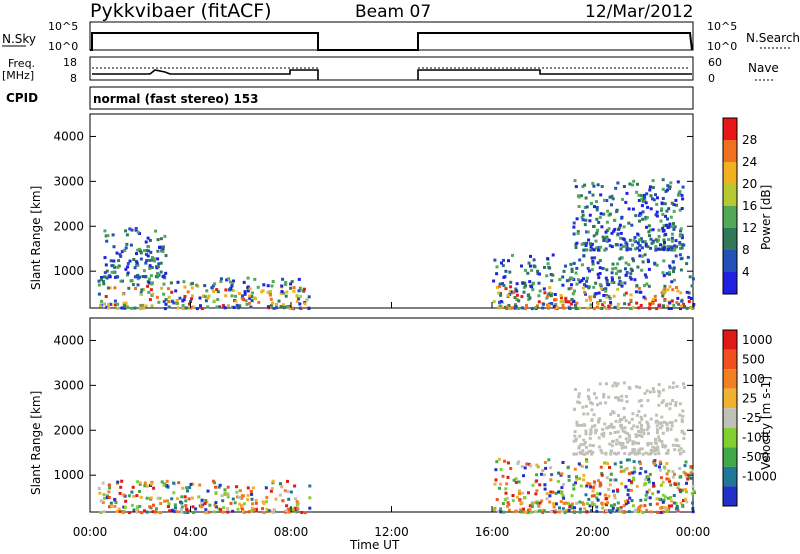 The height and width of the screenshot is (554, 800). I want to click on x-tick-label: 00:00, so click(90, 532).